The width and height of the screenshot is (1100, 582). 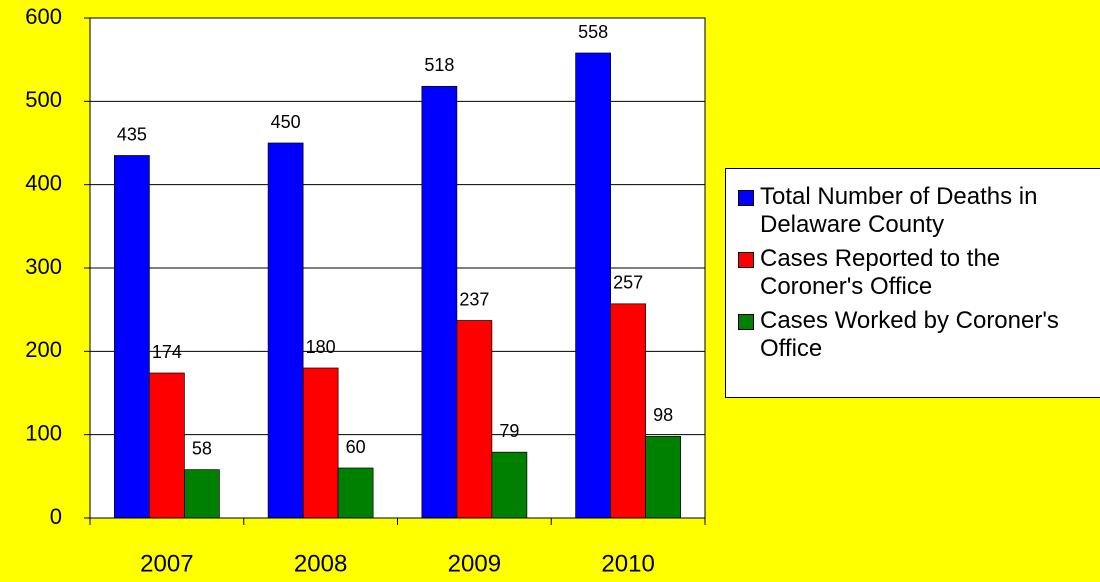 What do you see at coordinates (43, 16) in the screenshot?
I see `y-tick-label: 600` at bounding box center [43, 16].